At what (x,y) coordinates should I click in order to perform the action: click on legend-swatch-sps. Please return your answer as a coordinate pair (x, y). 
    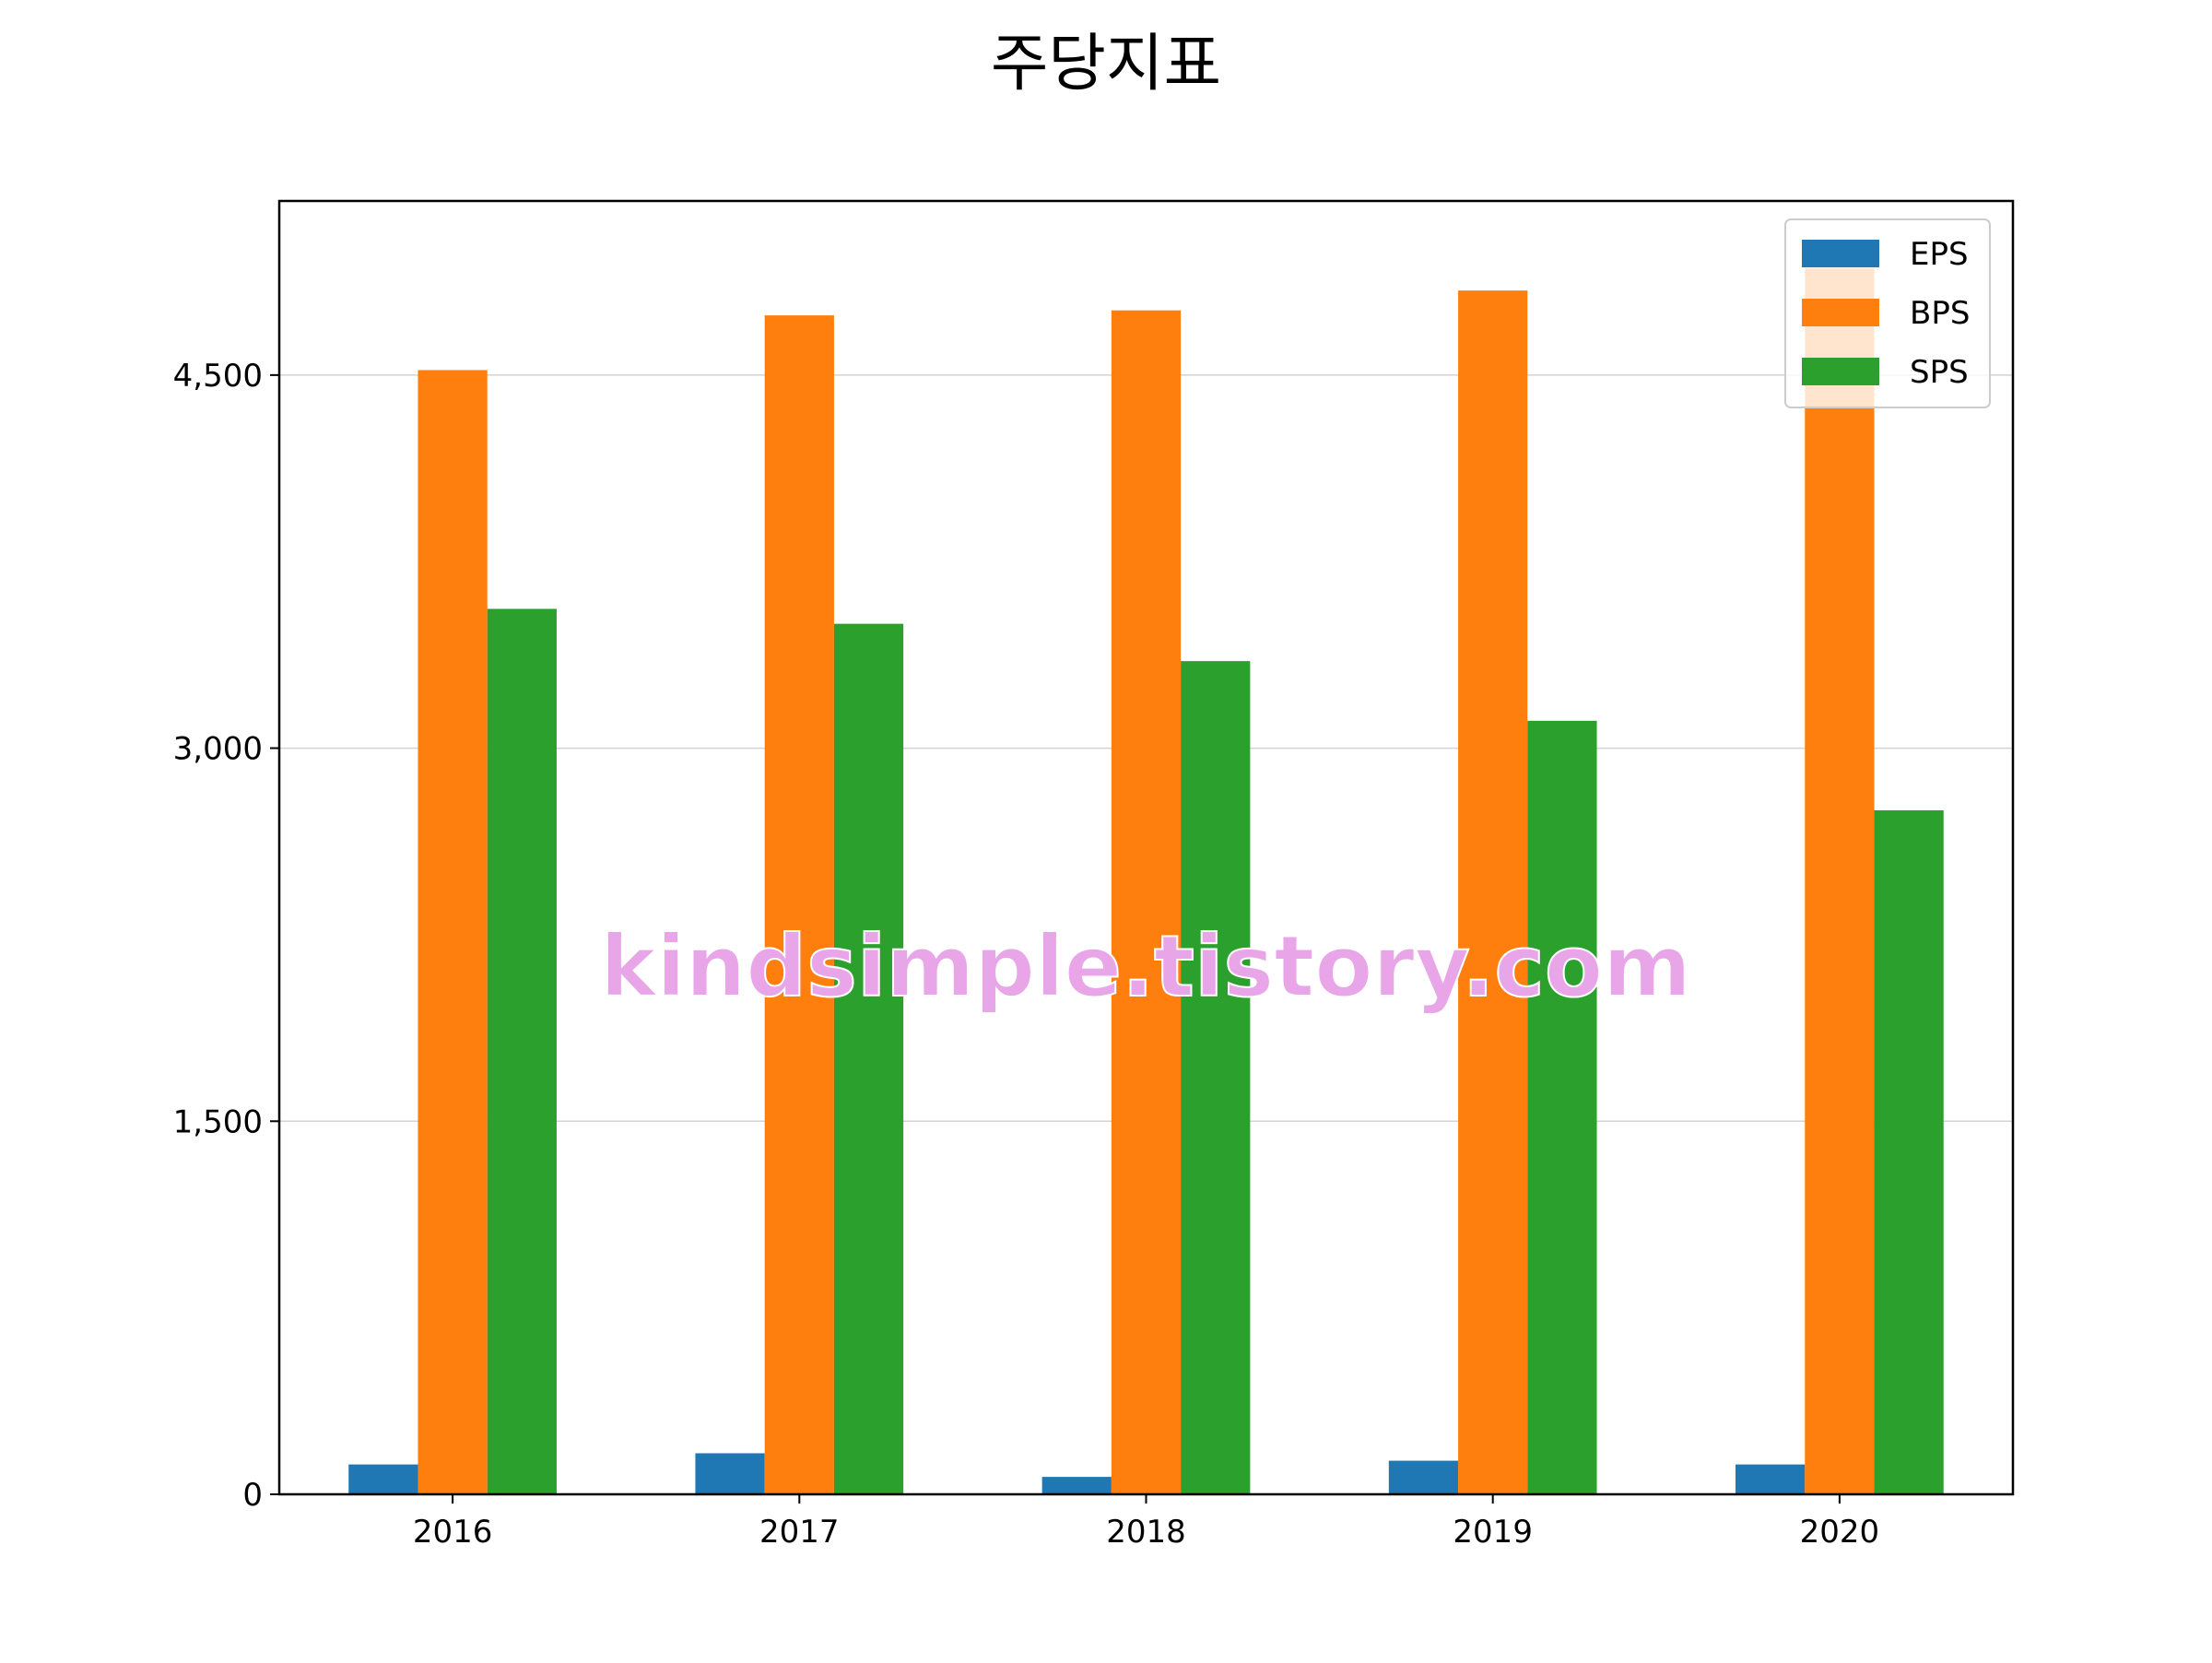
    Looking at the image, I should click on (1840, 371).